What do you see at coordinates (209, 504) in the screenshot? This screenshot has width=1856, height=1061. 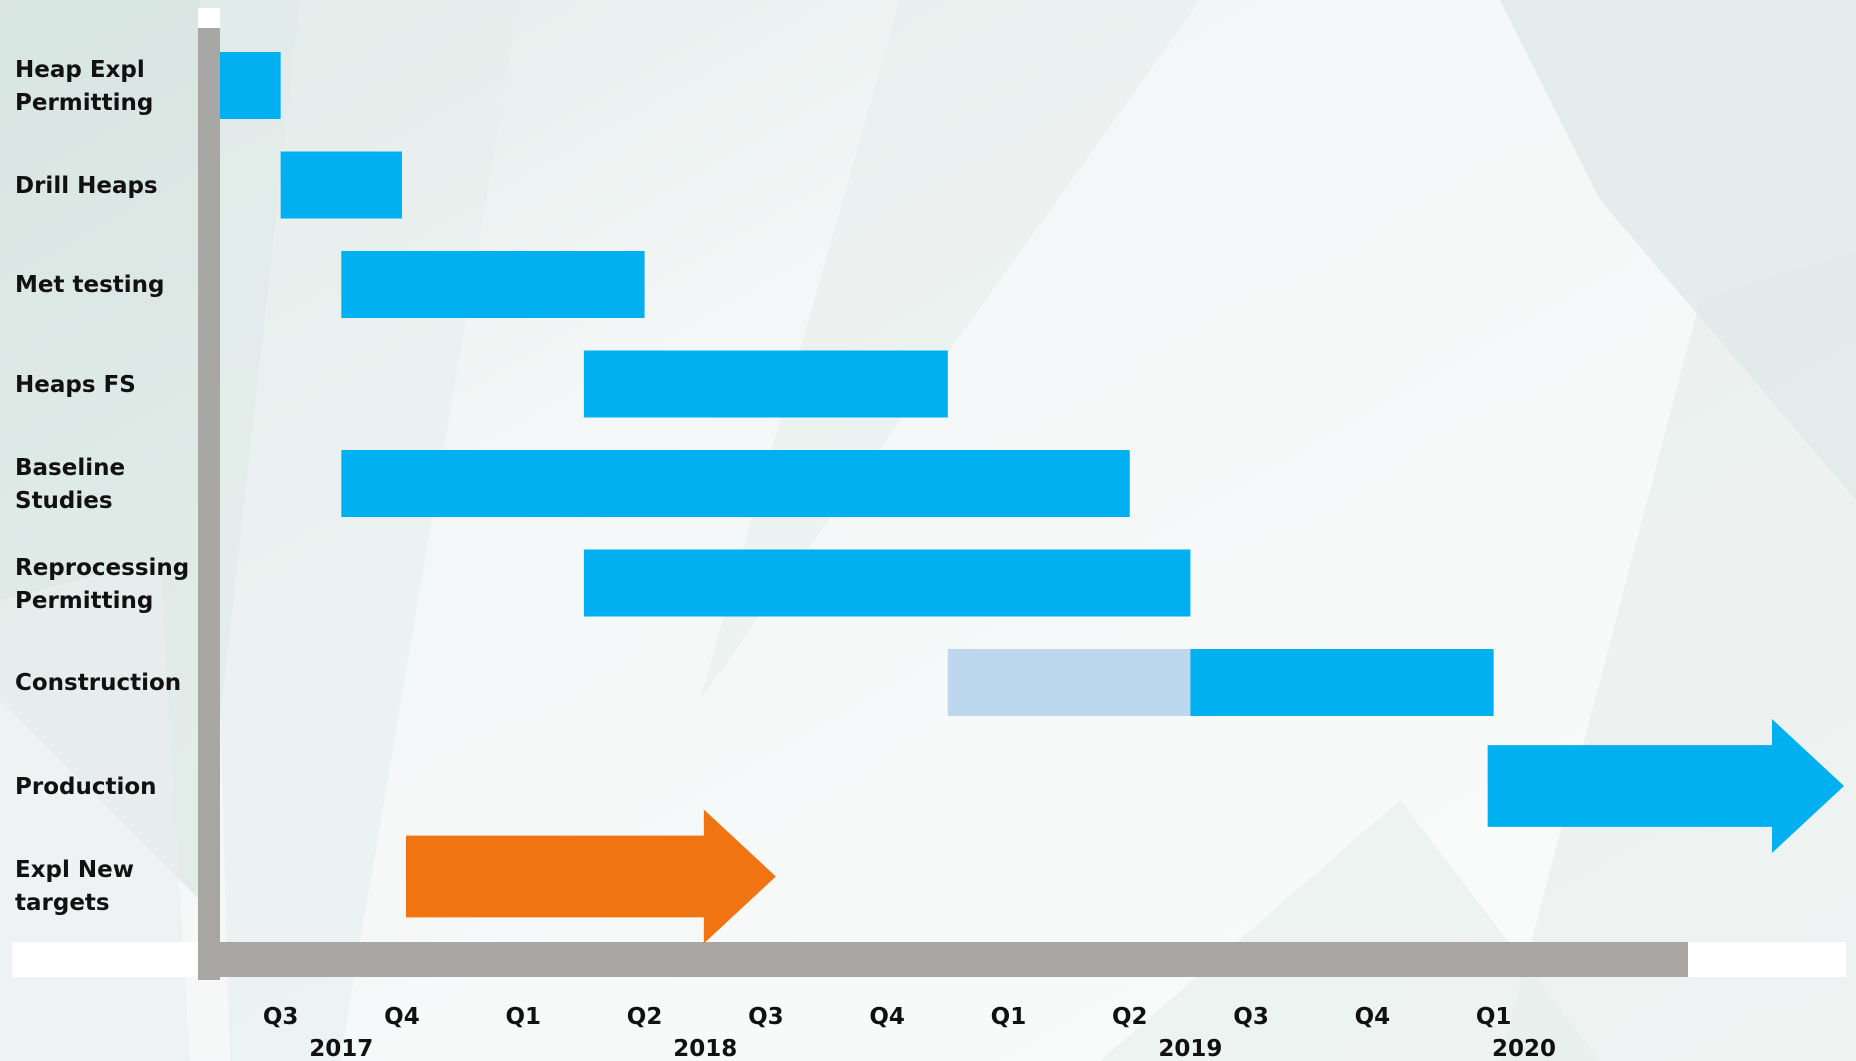 I see `y-axis` at bounding box center [209, 504].